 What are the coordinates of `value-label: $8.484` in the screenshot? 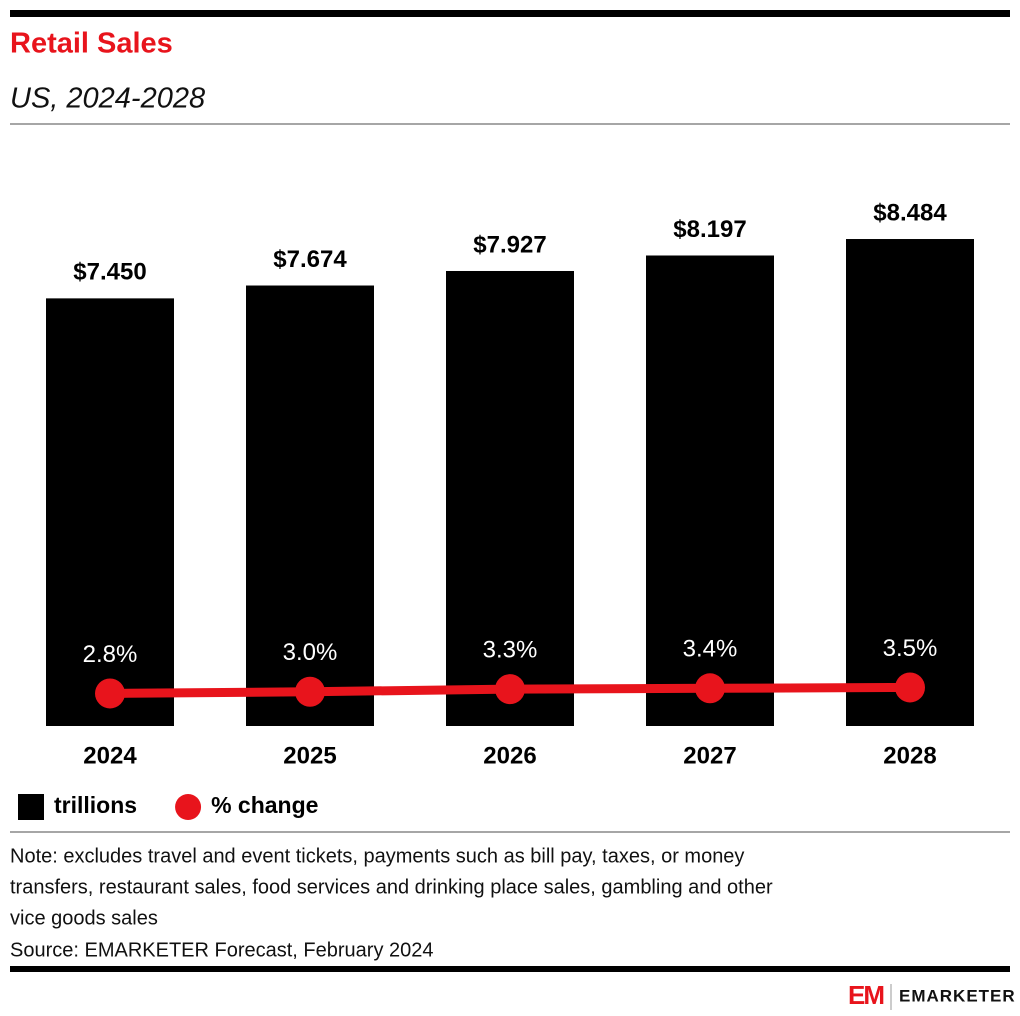 It's located at (910, 212).